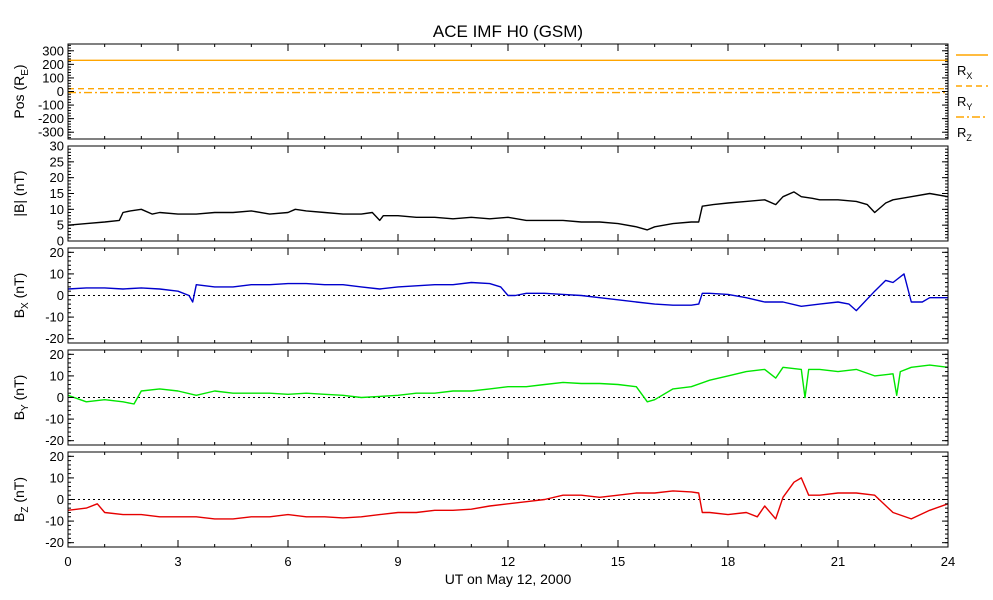 This screenshot has width=993, height=600. What do you see at coordinates (948, 561) in the screenshot?
I see `x-tick-label: 24` at bounding box center [948, 561].